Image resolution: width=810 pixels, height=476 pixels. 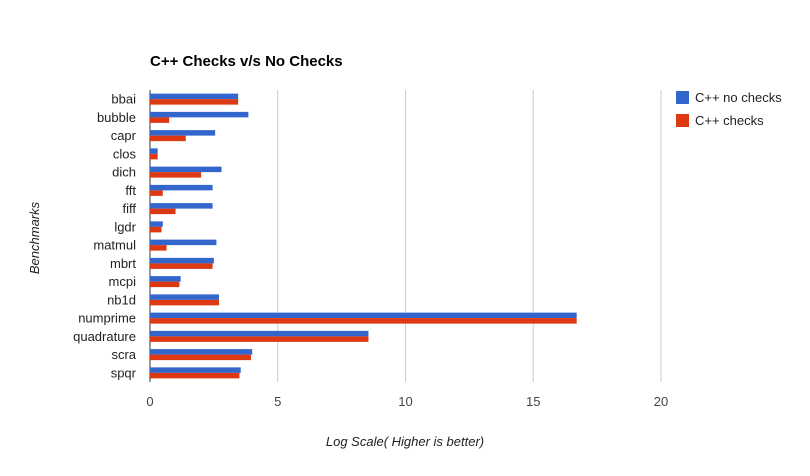 What do you see at coordinates (116, 117) in the screenshot?
I see `category-label: bubble` at bounding box center [116, 117].